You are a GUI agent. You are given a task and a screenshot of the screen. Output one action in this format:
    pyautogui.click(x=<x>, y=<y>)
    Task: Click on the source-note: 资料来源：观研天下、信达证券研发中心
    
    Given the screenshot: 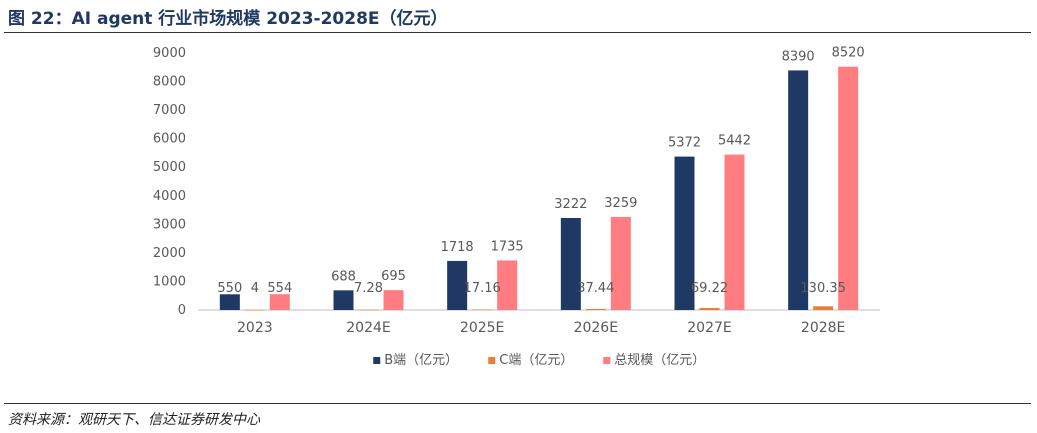 What is the action you would take?
    pyautogui.click(x=134, y=420)
    